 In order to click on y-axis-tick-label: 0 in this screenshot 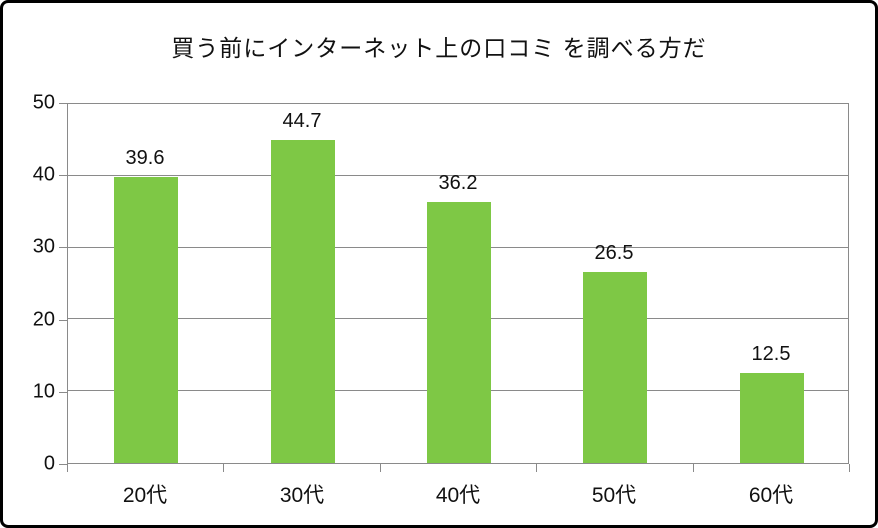, I will do `click(49, 463)`.